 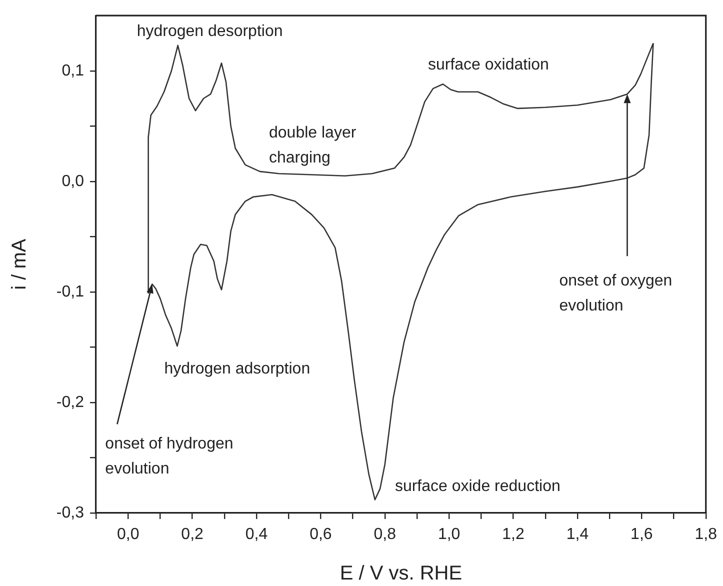 I want to click on x-tick-label: 0,4, so click(x=256, y=535).